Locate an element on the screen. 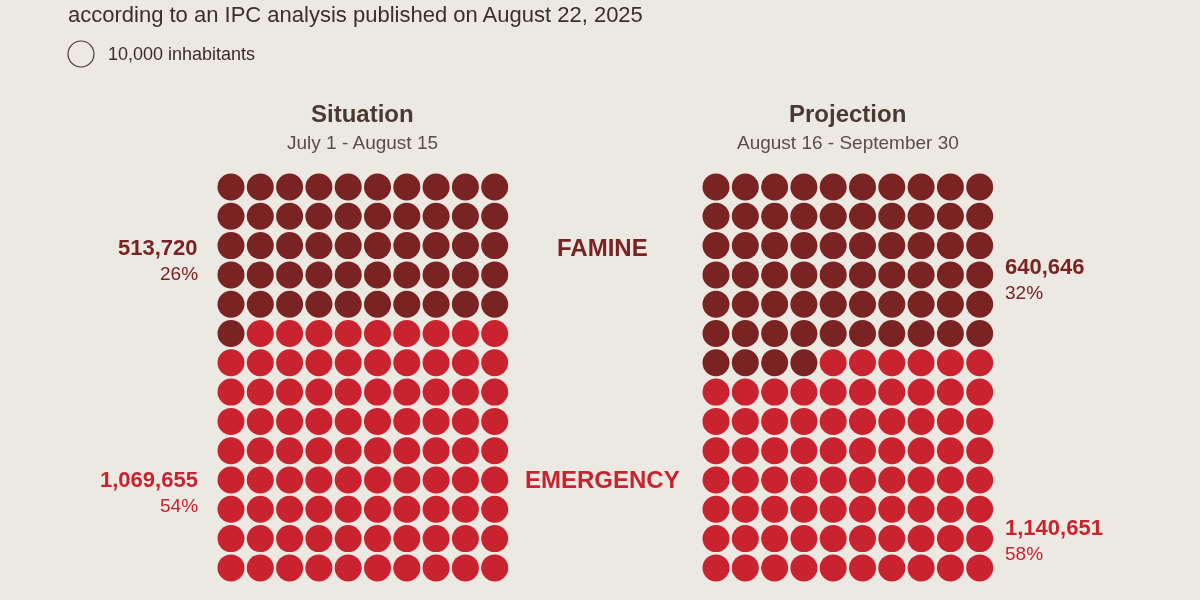  data-label: 1,069,655 is located at coordinates (149, 479).